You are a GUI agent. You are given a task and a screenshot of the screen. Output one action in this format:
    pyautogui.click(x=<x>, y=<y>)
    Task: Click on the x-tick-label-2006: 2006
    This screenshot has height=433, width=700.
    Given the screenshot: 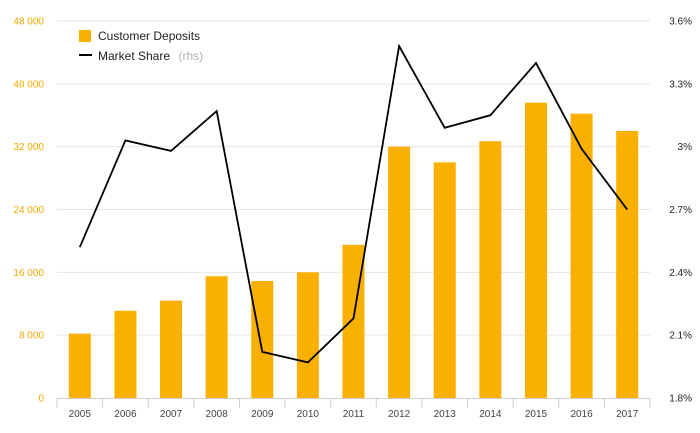 What is the action you would take?
    pyautogui.click(x=125, y=414)
    